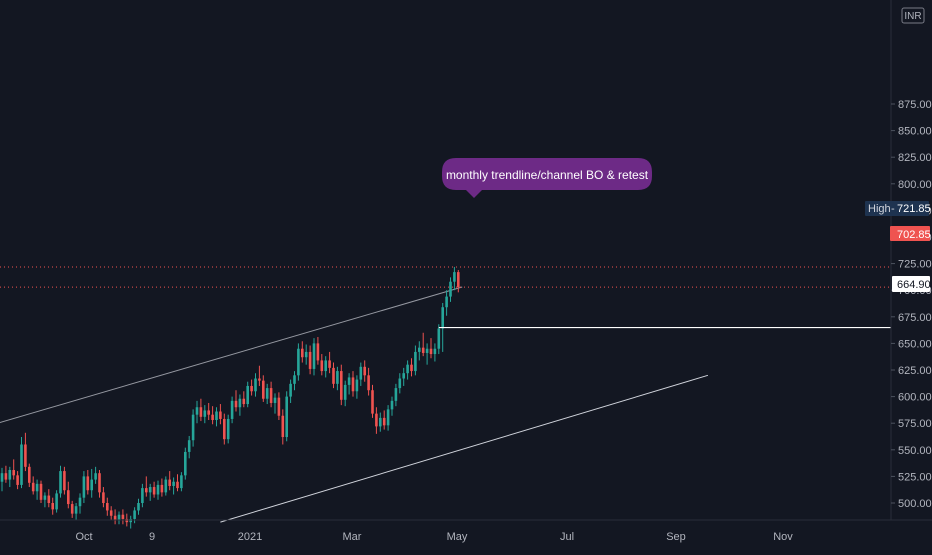  What do you see at coordinates (676, 537) in the screenshot?
I see `x-tick-label: Sep` at bounding box center [676, 537].